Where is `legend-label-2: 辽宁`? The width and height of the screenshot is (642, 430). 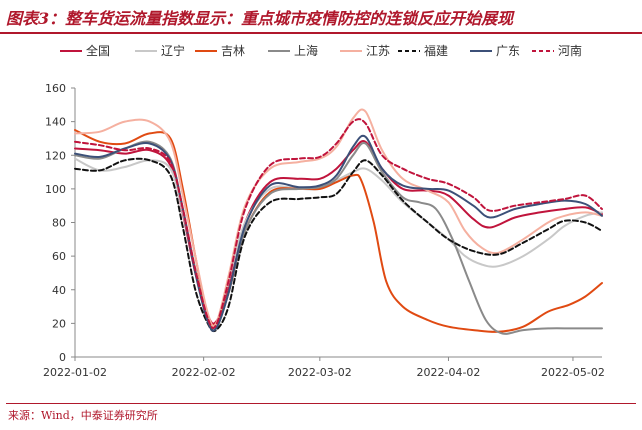
legend-label-2: 辽宁 is located at coordinates (173, 50).